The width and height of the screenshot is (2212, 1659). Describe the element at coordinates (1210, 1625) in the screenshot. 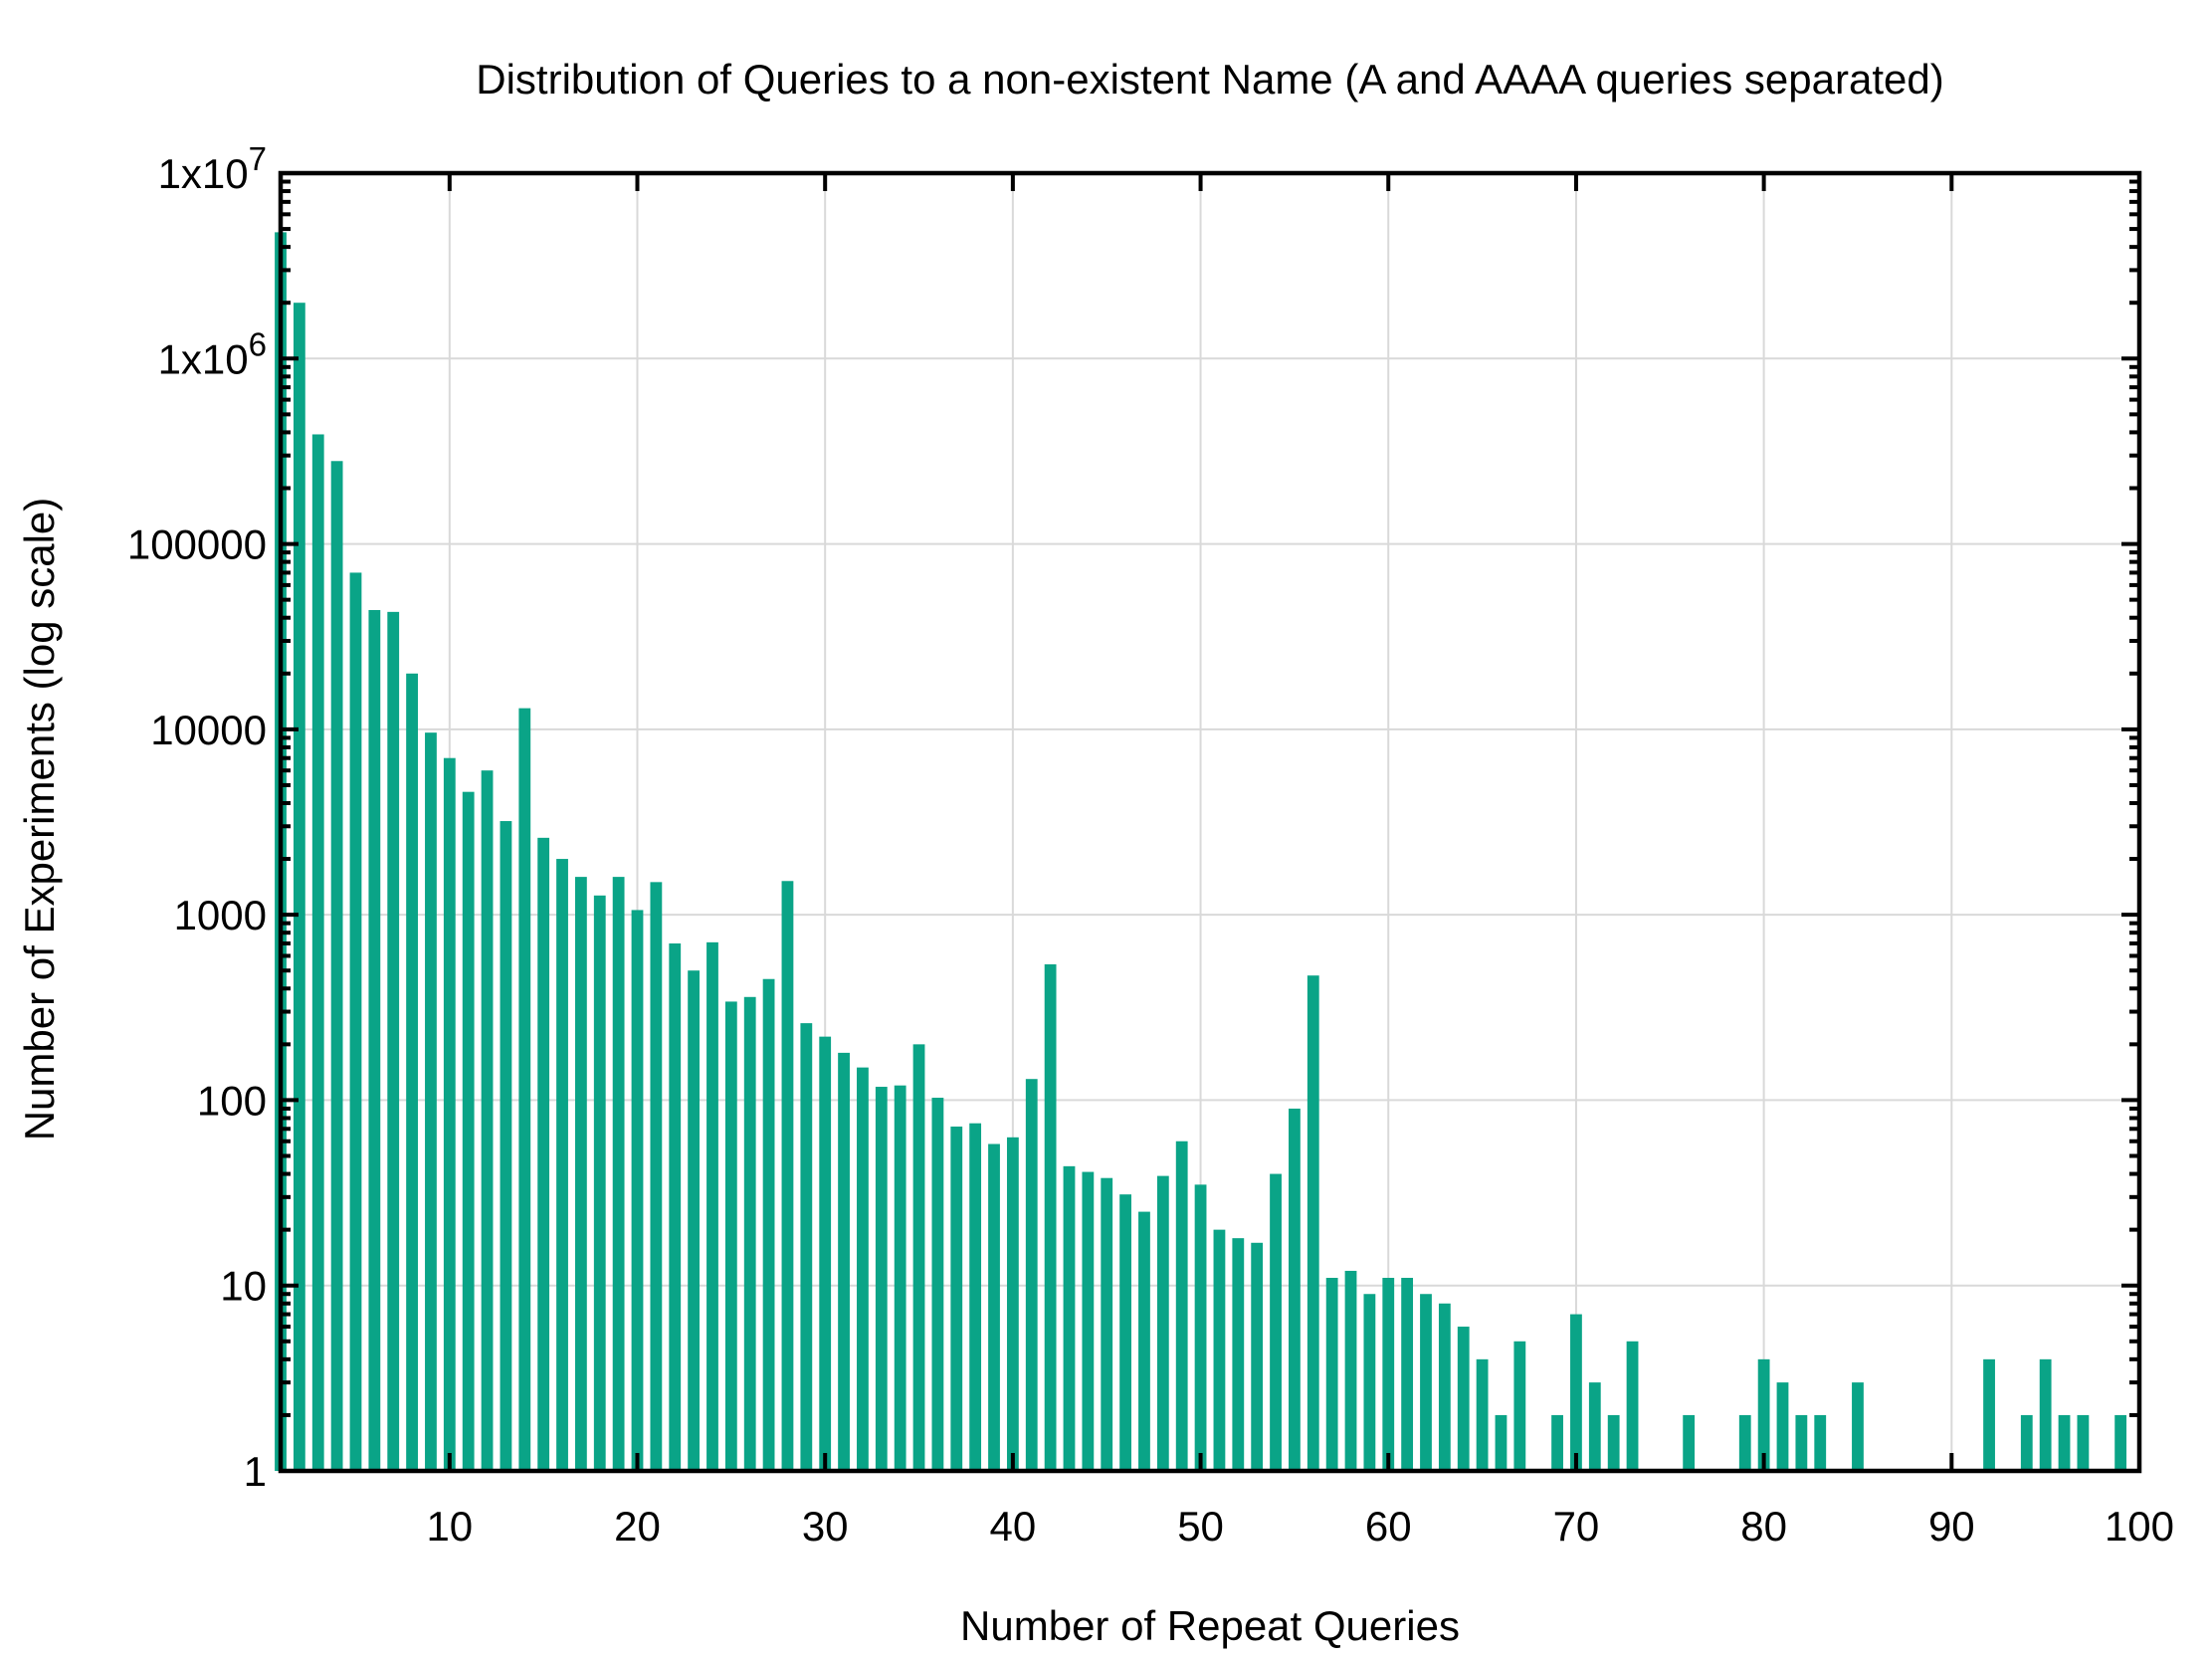

I see `x-axis-title: Number of Repeat Queries` at that location.